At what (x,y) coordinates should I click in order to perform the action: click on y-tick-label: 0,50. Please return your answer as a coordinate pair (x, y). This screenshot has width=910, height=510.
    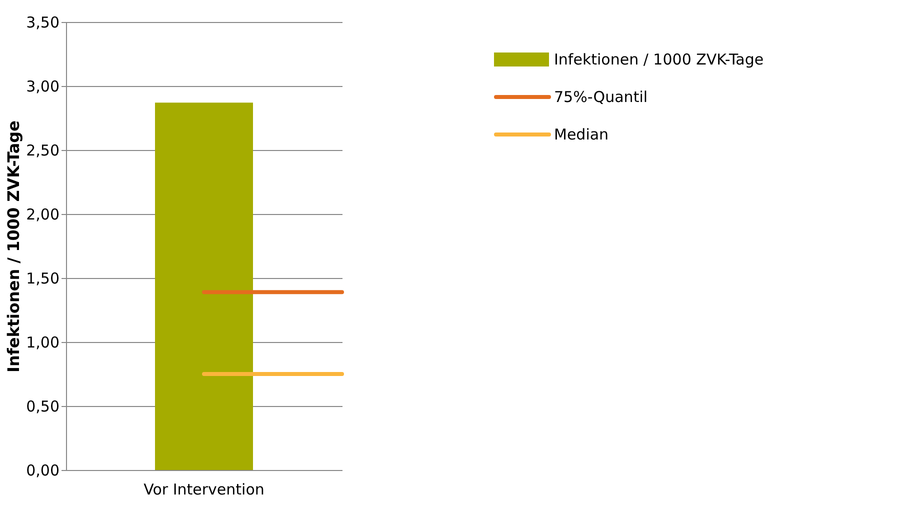
    Looking at the image, I should click on (43, 407).